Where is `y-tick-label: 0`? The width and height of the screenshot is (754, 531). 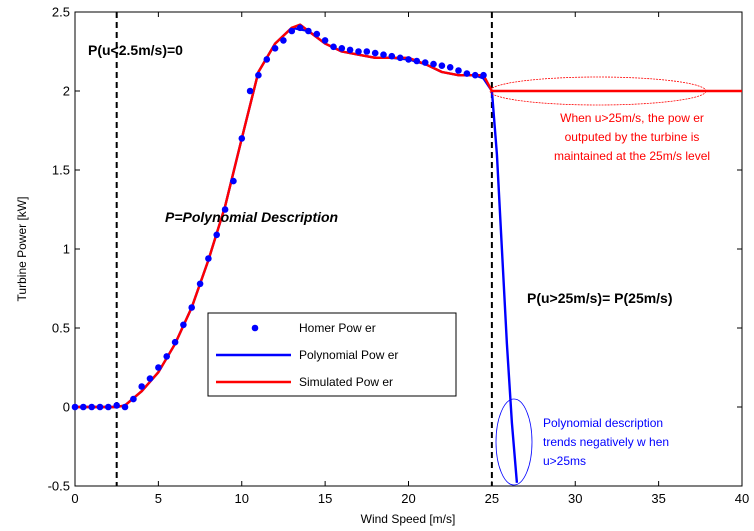
y-tick-label: 0 is located at coordinates (66, 407).